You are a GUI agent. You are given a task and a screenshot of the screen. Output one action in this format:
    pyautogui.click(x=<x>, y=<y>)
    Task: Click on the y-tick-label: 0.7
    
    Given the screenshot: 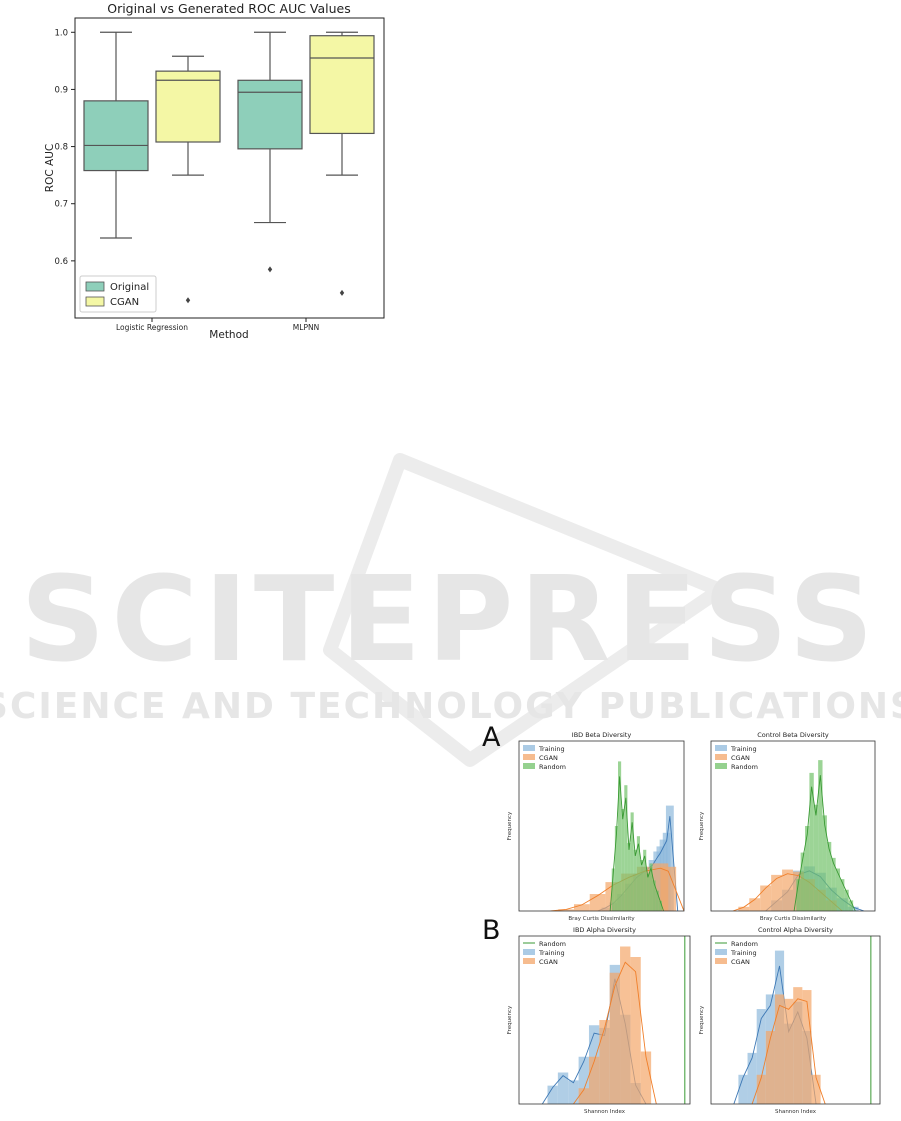 What is the action you would take?
    pyautogui.click(x=61, y=205)
    